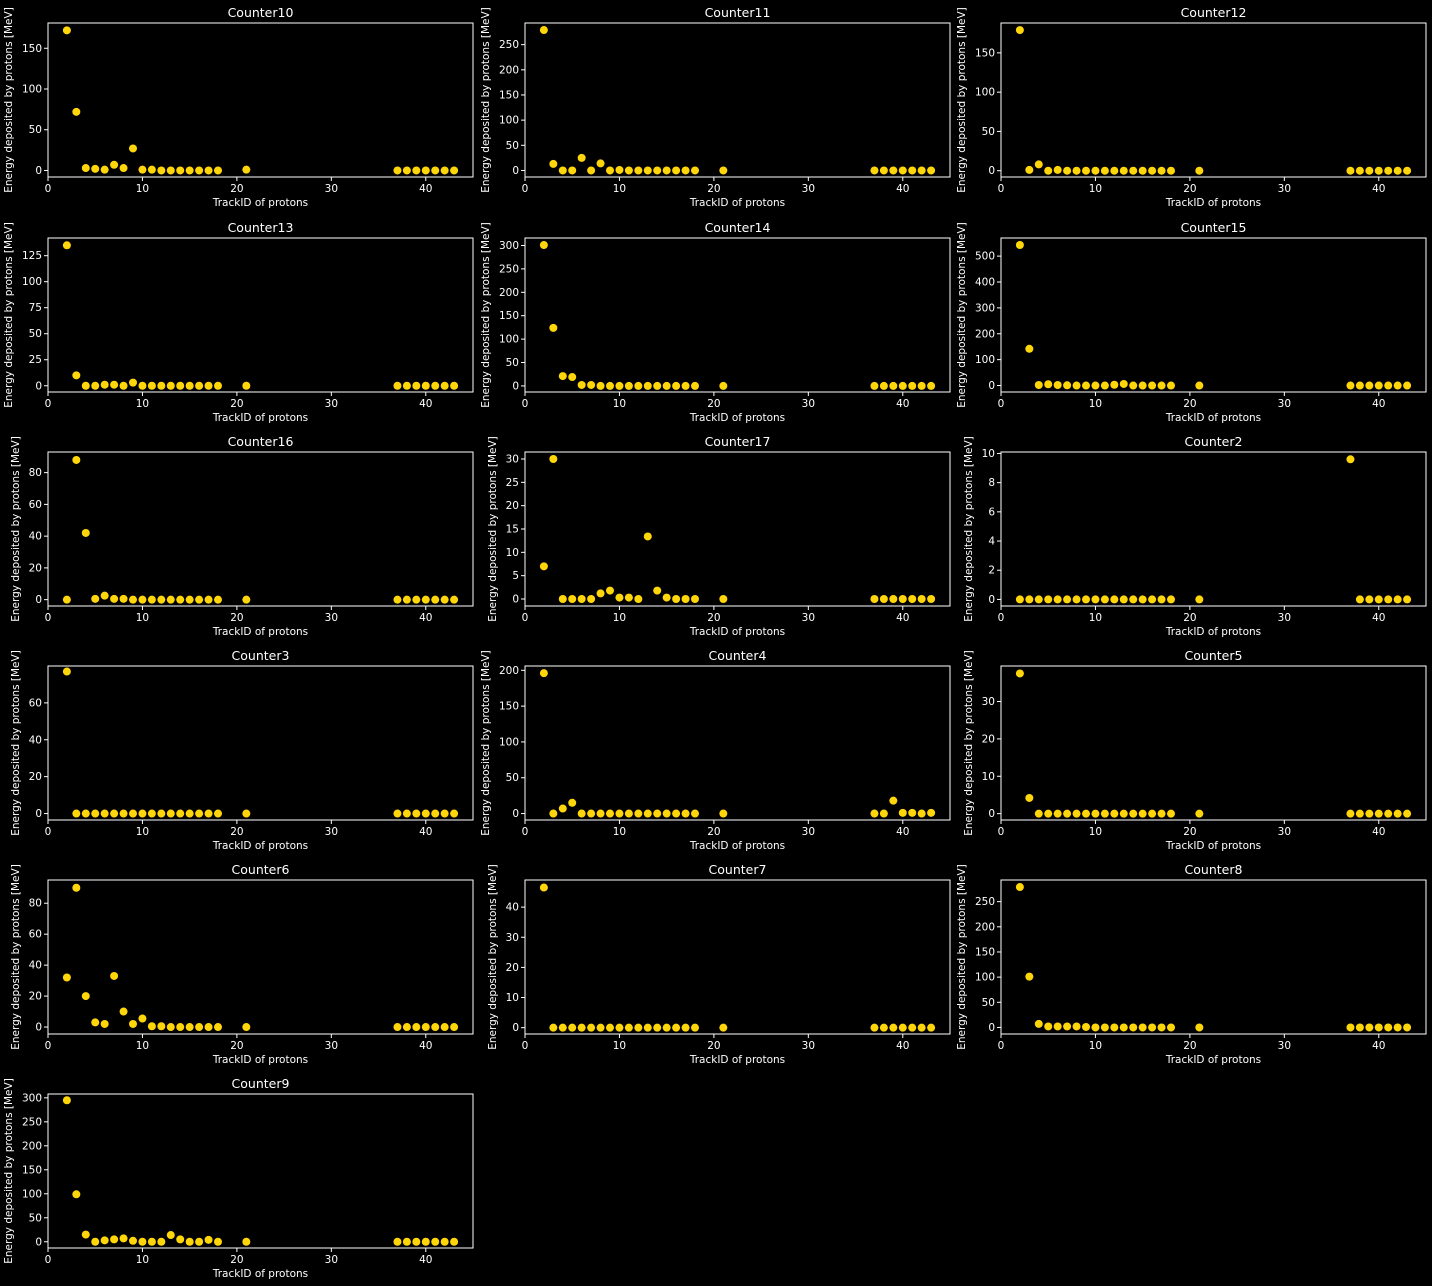 Image resolution: width=1432 pixels, height=1286 pixels. I want to click on y-tick-label: 250, so click(509, 269).